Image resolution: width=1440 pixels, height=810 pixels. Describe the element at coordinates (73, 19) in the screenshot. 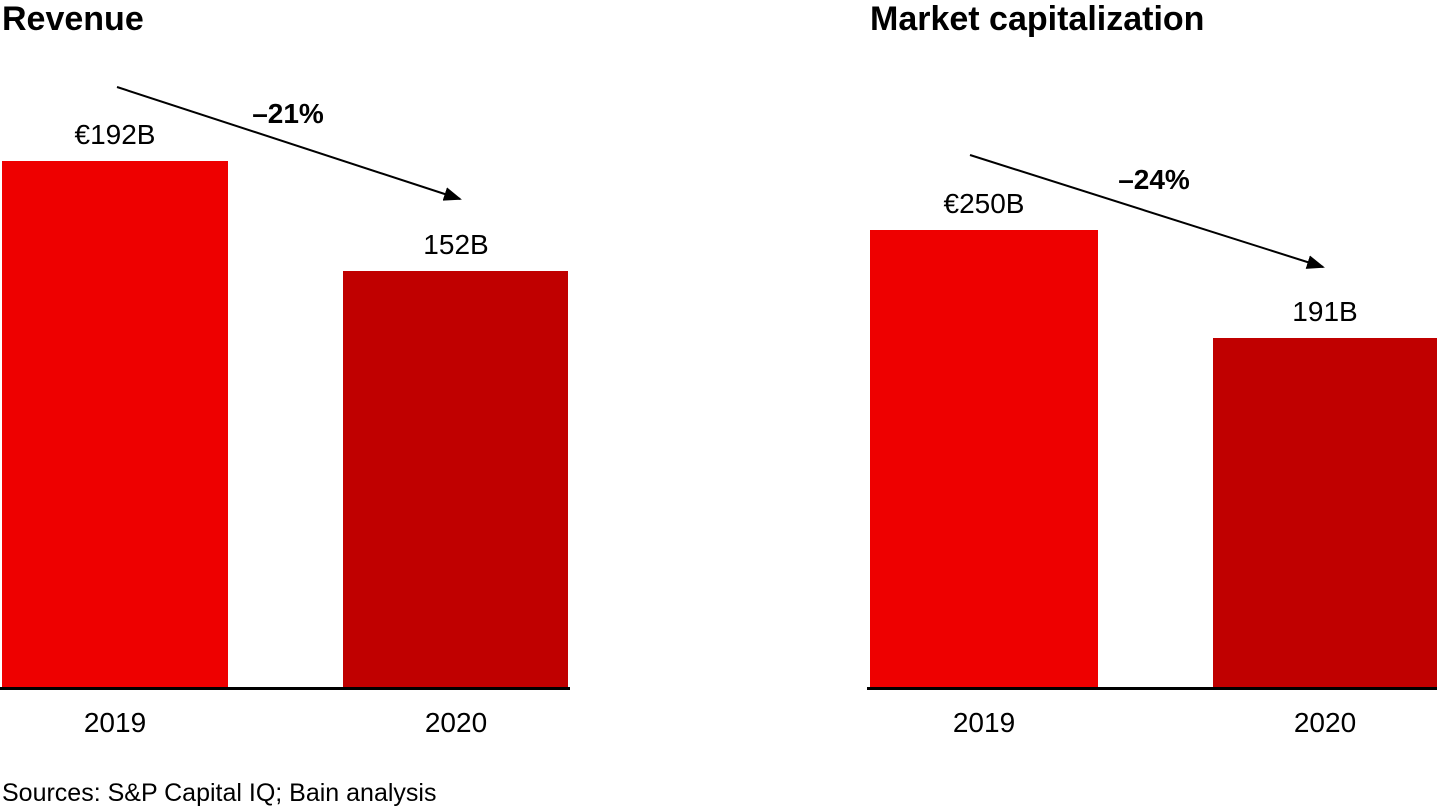

I see `chart-title-revenue: Revenue` at that location.